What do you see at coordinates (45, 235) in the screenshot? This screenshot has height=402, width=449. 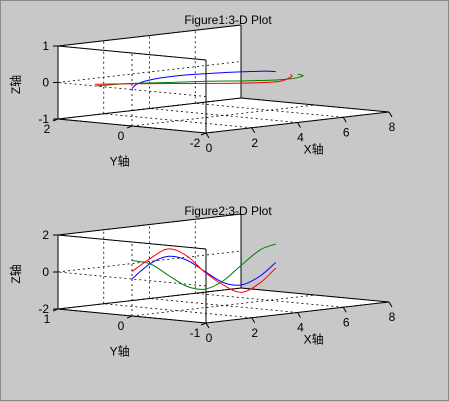 I see `z-tick-label: 2` at bounding box center [45, 235].